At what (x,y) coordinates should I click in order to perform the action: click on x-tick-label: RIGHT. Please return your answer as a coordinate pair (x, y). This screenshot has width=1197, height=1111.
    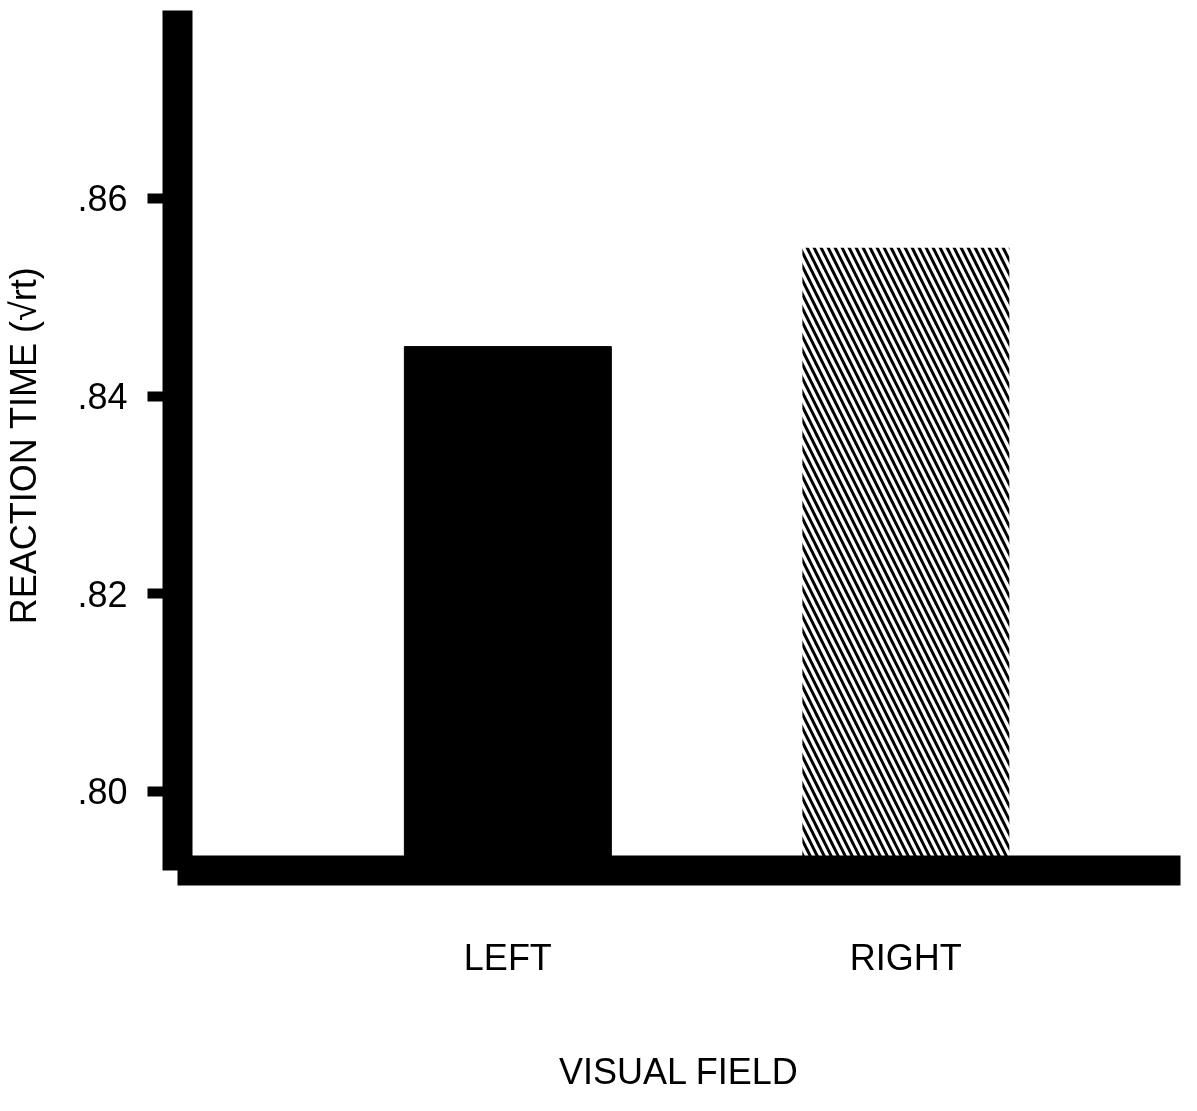
    Looking at the image, I should click on (905, 957).